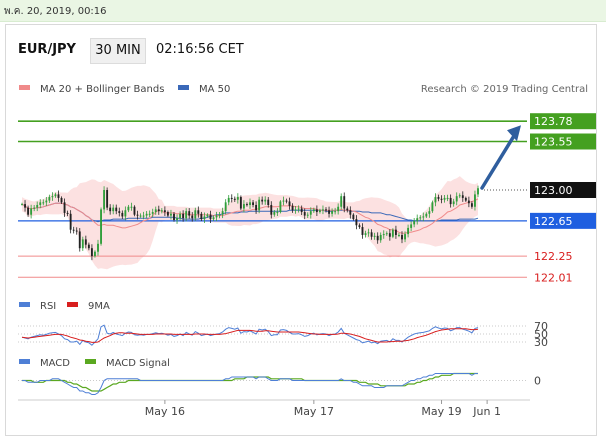 This screenshot has width=606, height=441. Describe the element at coordinates (563, 121) in the screenshot. I see `level-tag-123.78` at that location.